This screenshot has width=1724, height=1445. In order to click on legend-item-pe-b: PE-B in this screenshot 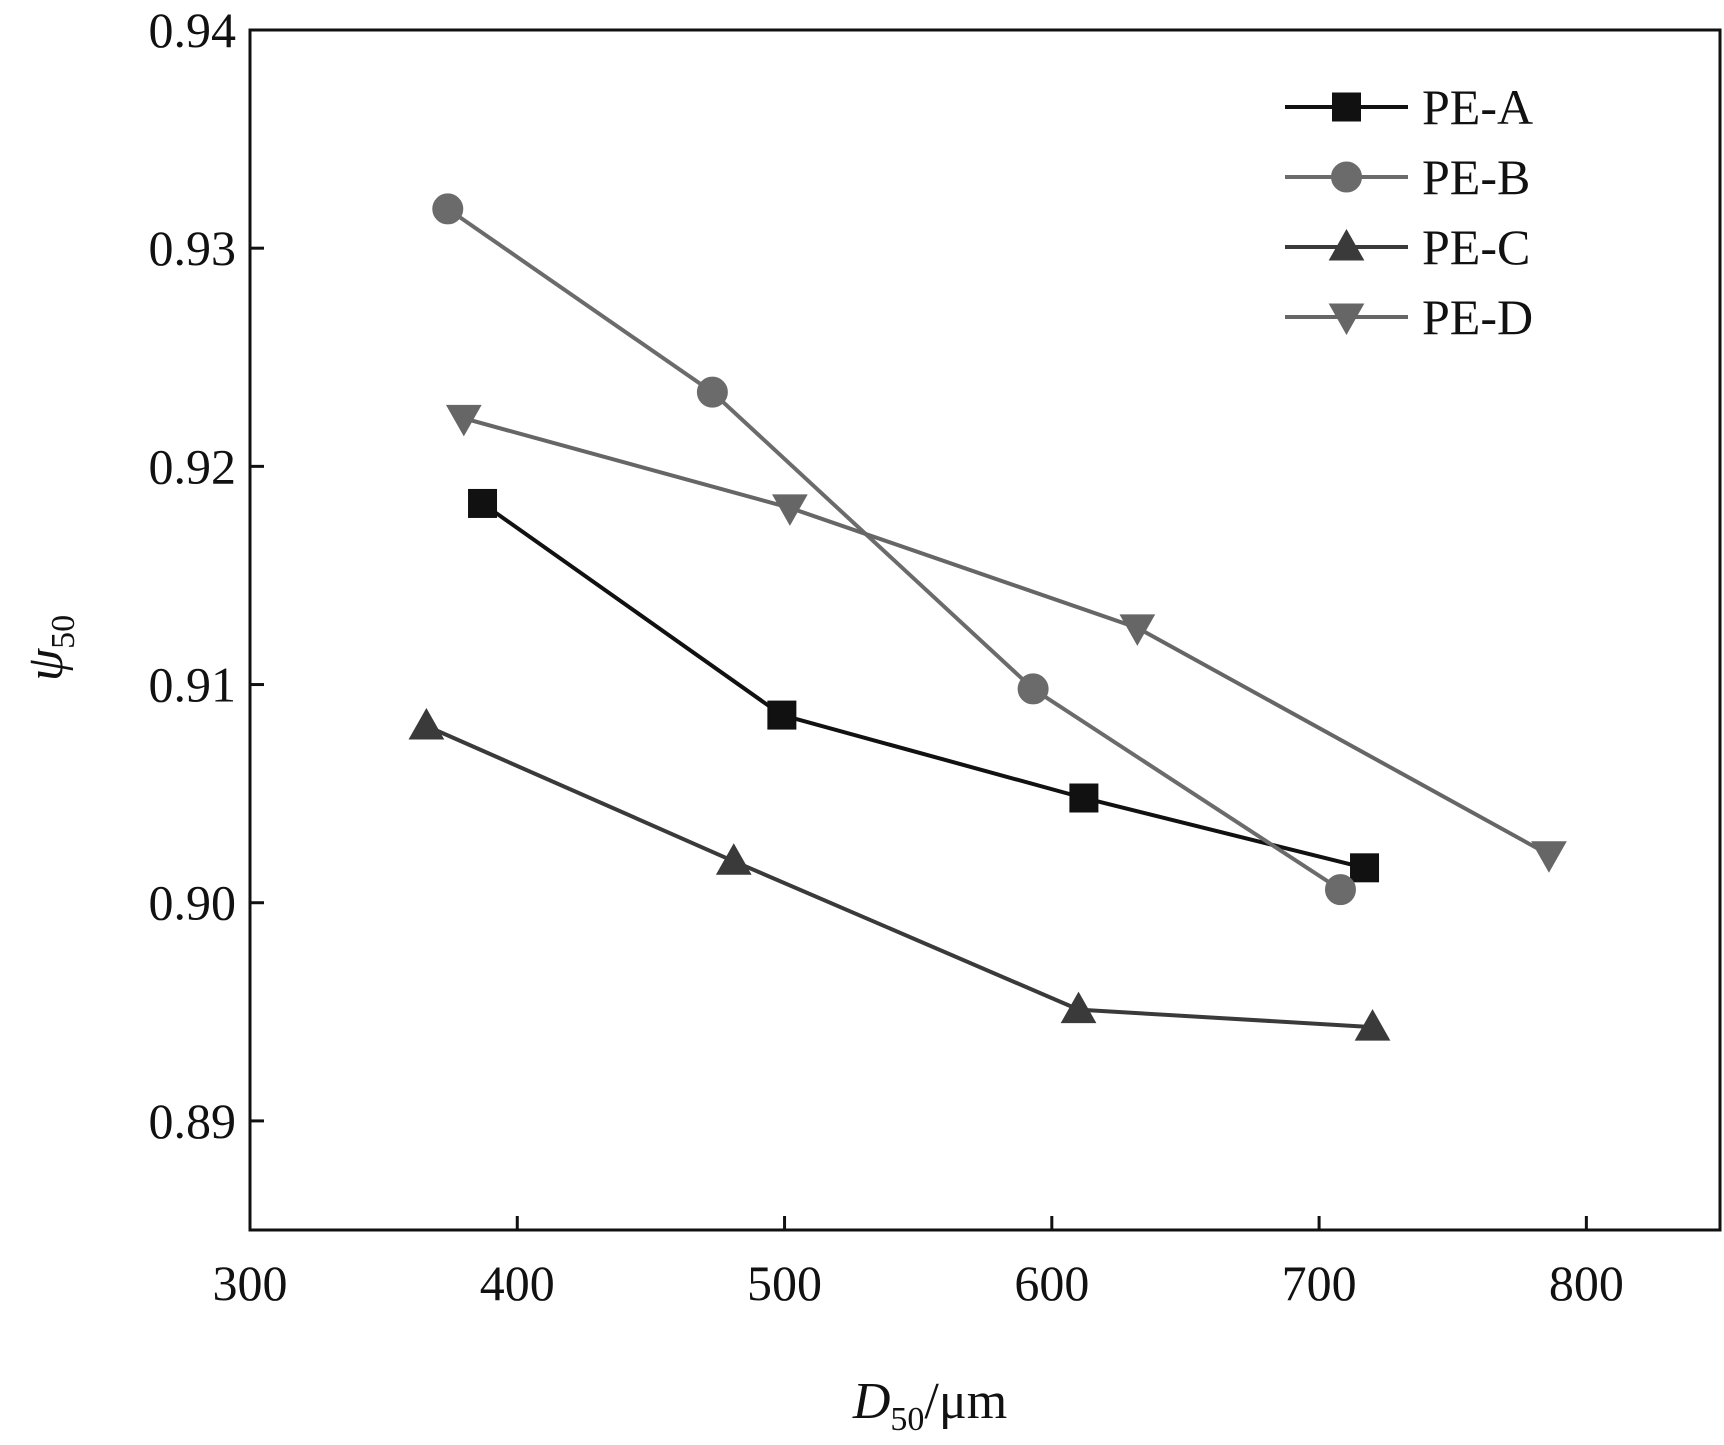, I will do `click(1407, 177)`.